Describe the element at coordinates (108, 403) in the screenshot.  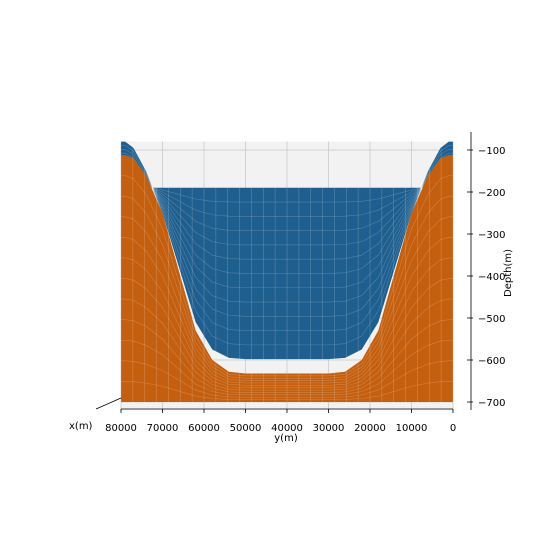
I see `x-axis-line` at that location.